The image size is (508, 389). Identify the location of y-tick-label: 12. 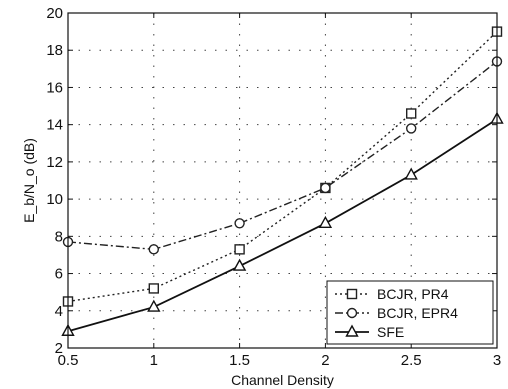
(54, 162).